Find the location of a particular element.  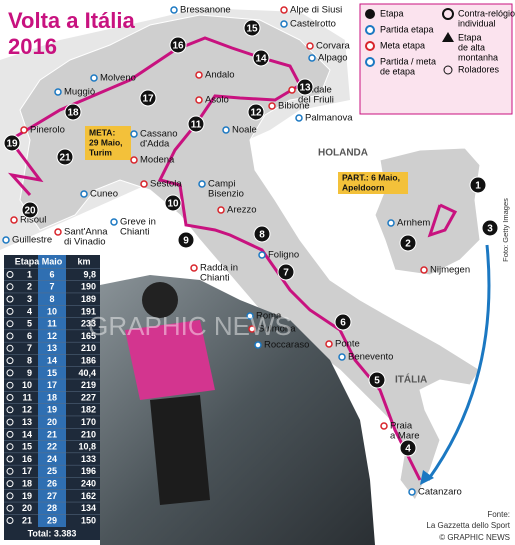

table-cell: 28 is located at coordinates (52, 508).